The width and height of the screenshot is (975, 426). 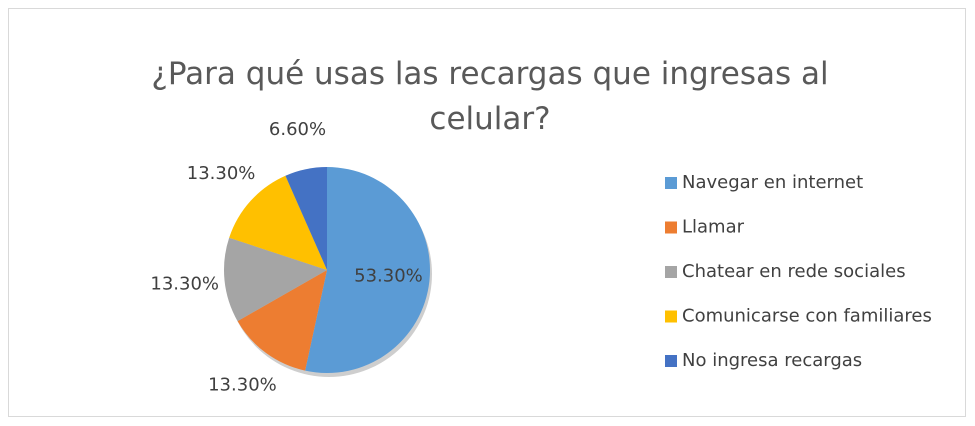 What do you see at coordinates (388, 276) in the screenshot?
I see `data-label: 53.30%` at bounding box center [388, 276].